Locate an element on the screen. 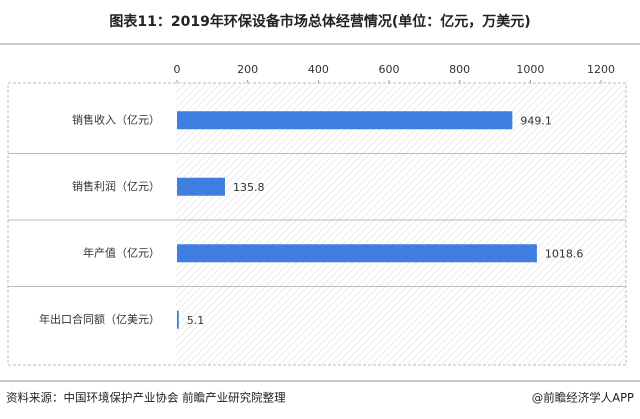 The width and height of the screenshot is (640, 419). y-tick-label: 销售利润（亿元） is located at coordinates (116, 186).